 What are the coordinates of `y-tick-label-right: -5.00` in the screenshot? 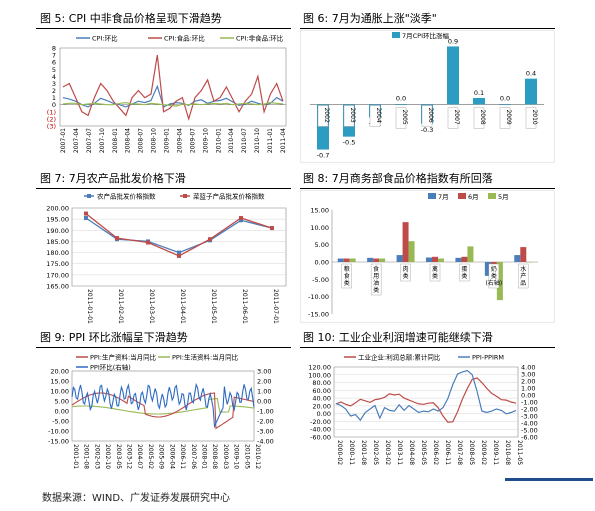 It's located at (529, 431).